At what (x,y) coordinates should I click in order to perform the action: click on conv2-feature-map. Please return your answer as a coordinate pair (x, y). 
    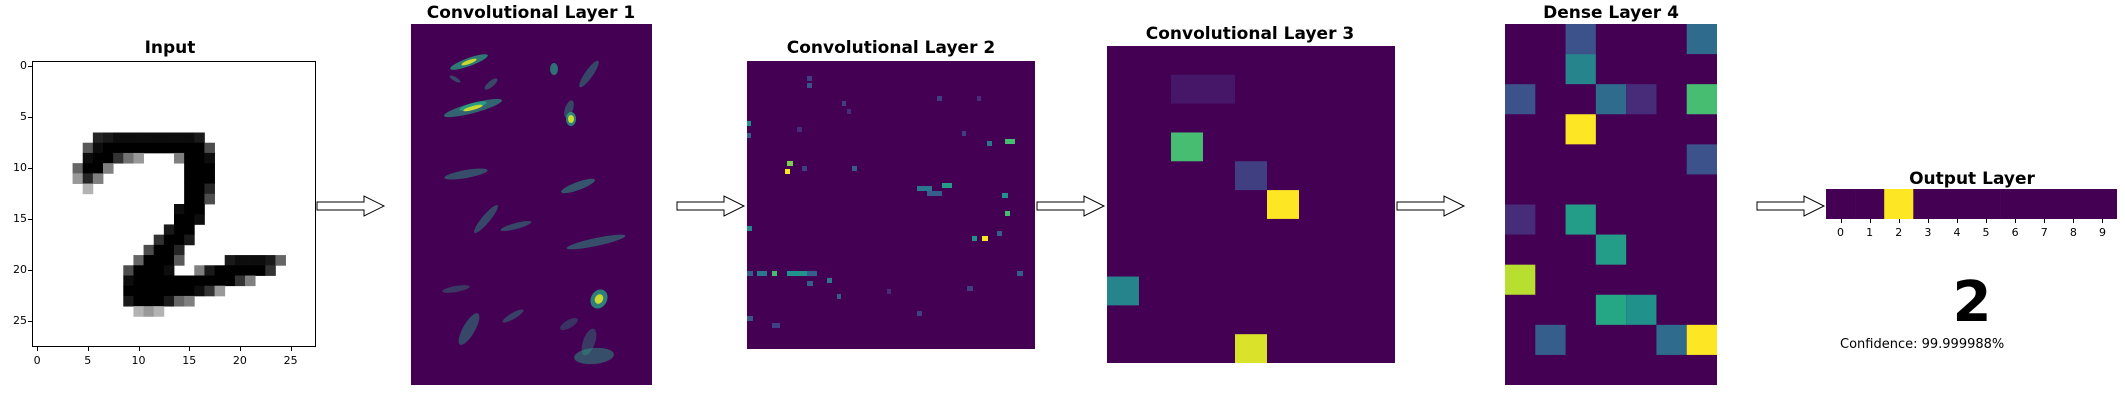
    Looking at the image, I should click on (891, 205).